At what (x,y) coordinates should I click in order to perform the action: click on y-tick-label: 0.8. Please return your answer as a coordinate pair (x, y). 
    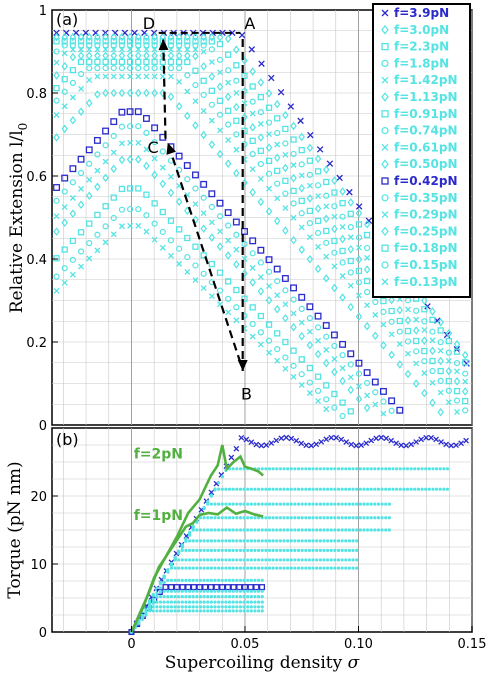
    Looking at the image, I should click on (36, 94).